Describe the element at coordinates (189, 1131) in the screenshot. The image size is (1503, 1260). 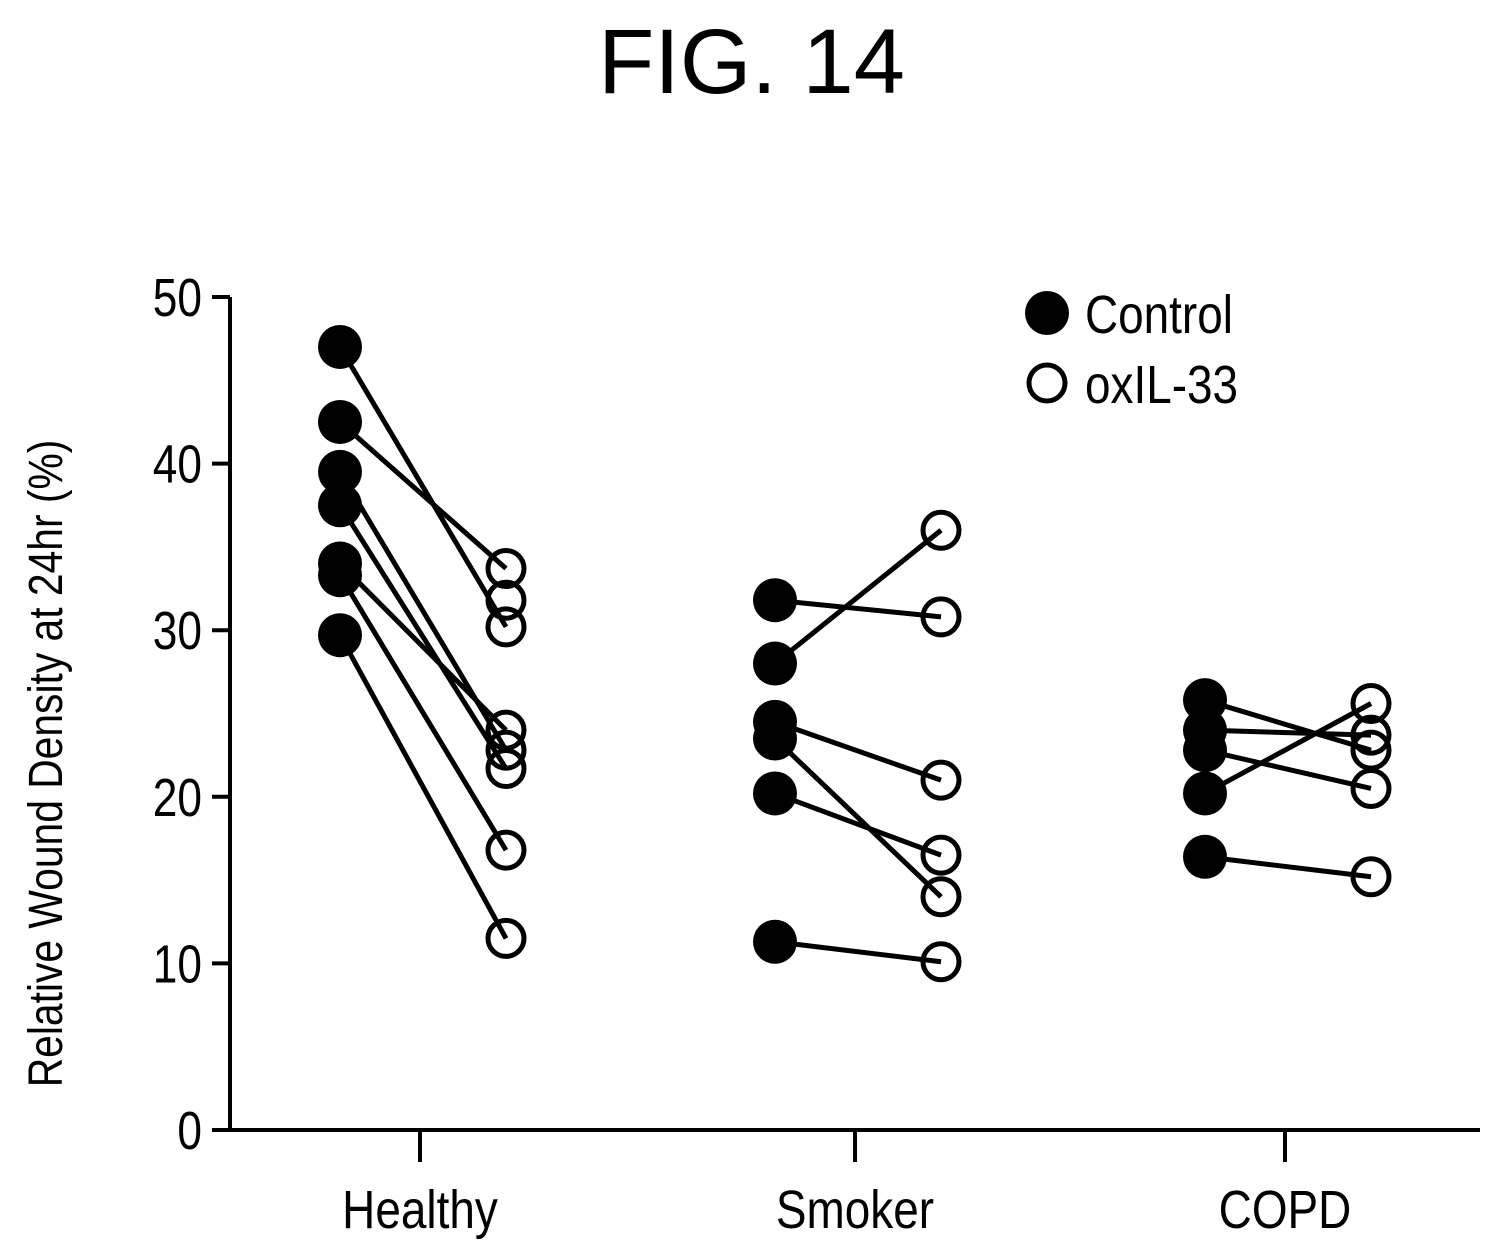
I see `y-tick-label: 0` at that location.